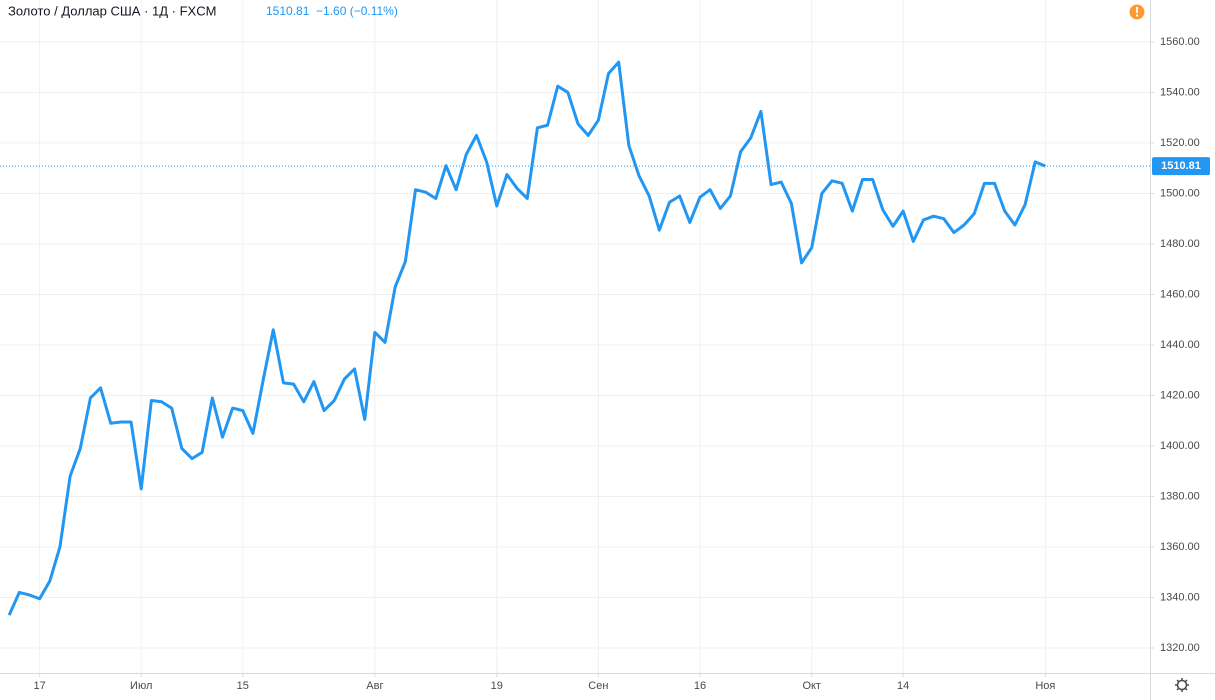  Describe the element at coordinates (700, 686) in the screenshot. I see `x-tick-label: 16` at that location.